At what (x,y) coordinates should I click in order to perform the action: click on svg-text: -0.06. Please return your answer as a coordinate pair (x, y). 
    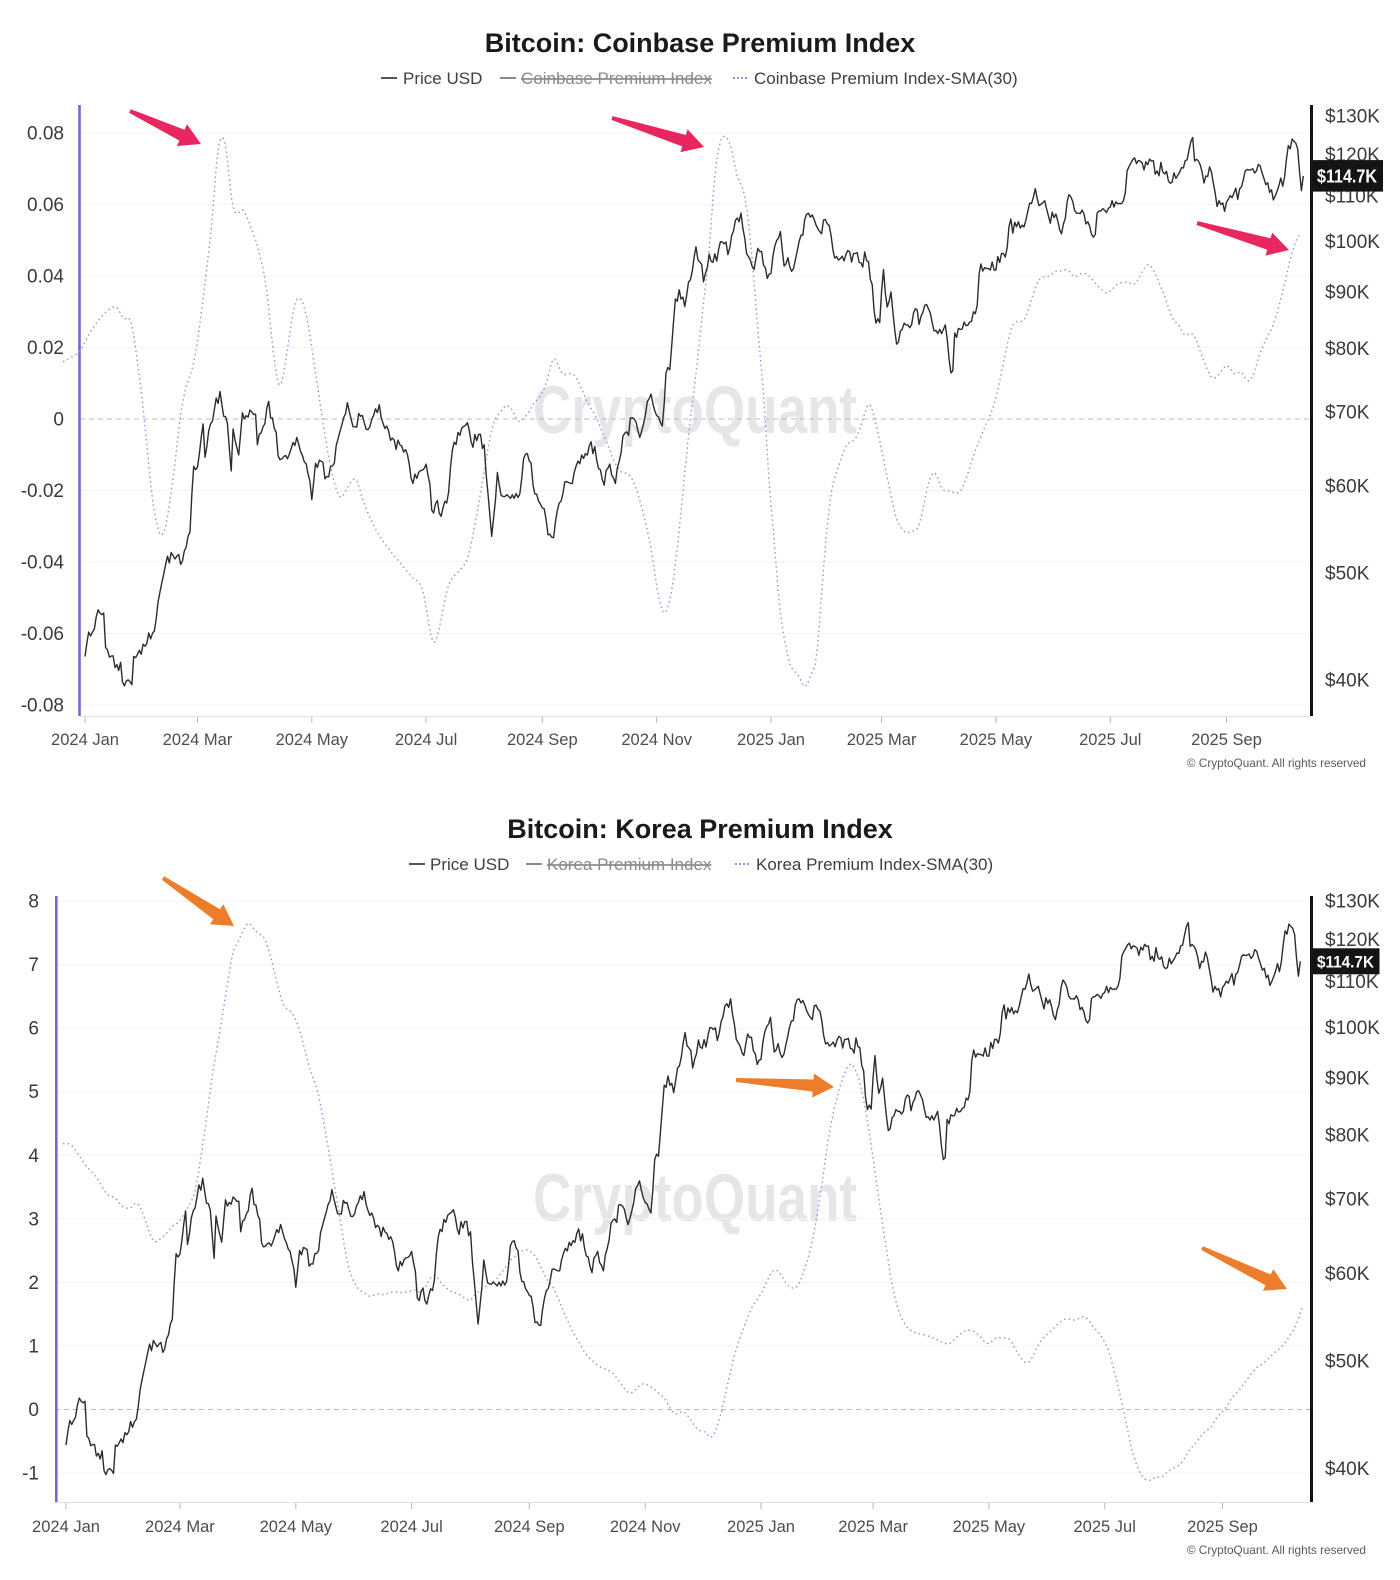
    Looking at the image, I should click on (42, 634).